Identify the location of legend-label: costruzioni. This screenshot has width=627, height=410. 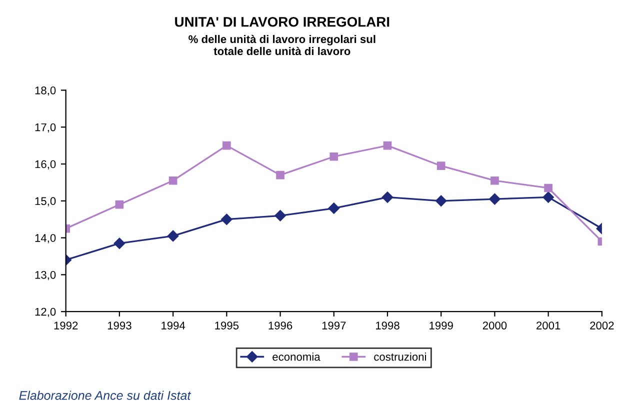
(400, 356).